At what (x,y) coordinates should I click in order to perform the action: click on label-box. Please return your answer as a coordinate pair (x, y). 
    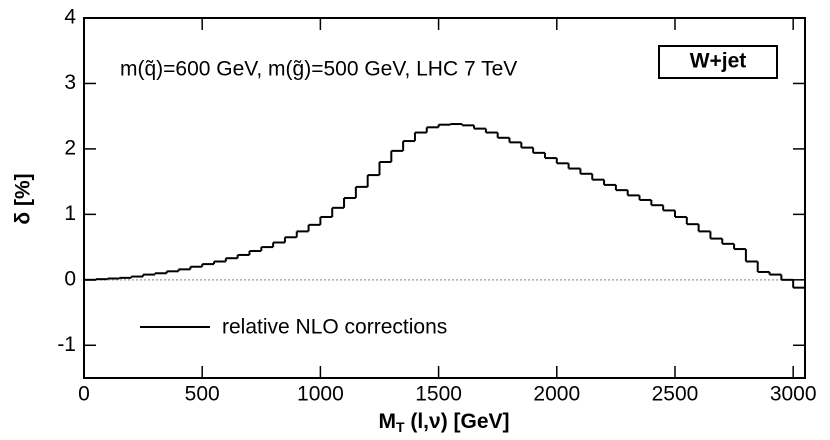
    Looking at the image, I should click on (718, 62).